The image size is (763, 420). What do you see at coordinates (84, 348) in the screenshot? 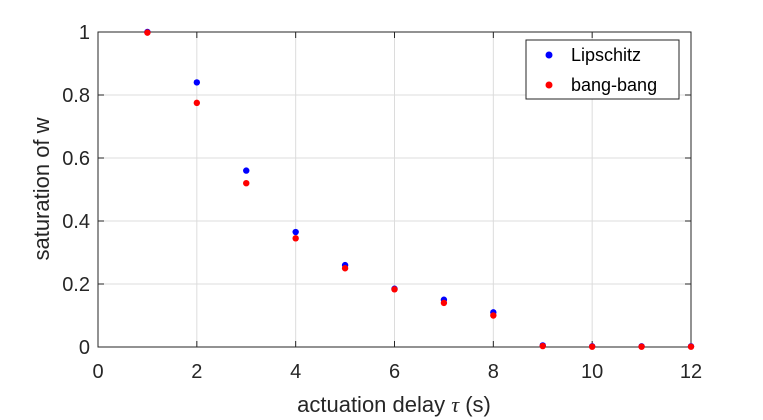
I see `y-tick-label: 0` at bounding box center [84, 348].